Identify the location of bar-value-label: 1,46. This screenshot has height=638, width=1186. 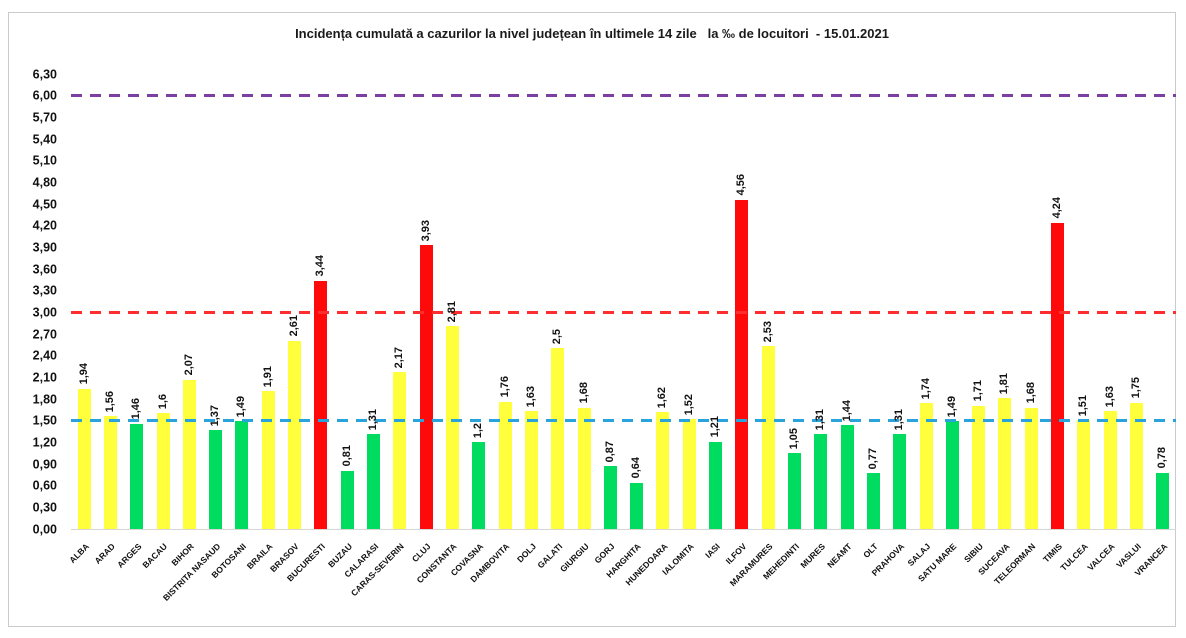
(136, 409).